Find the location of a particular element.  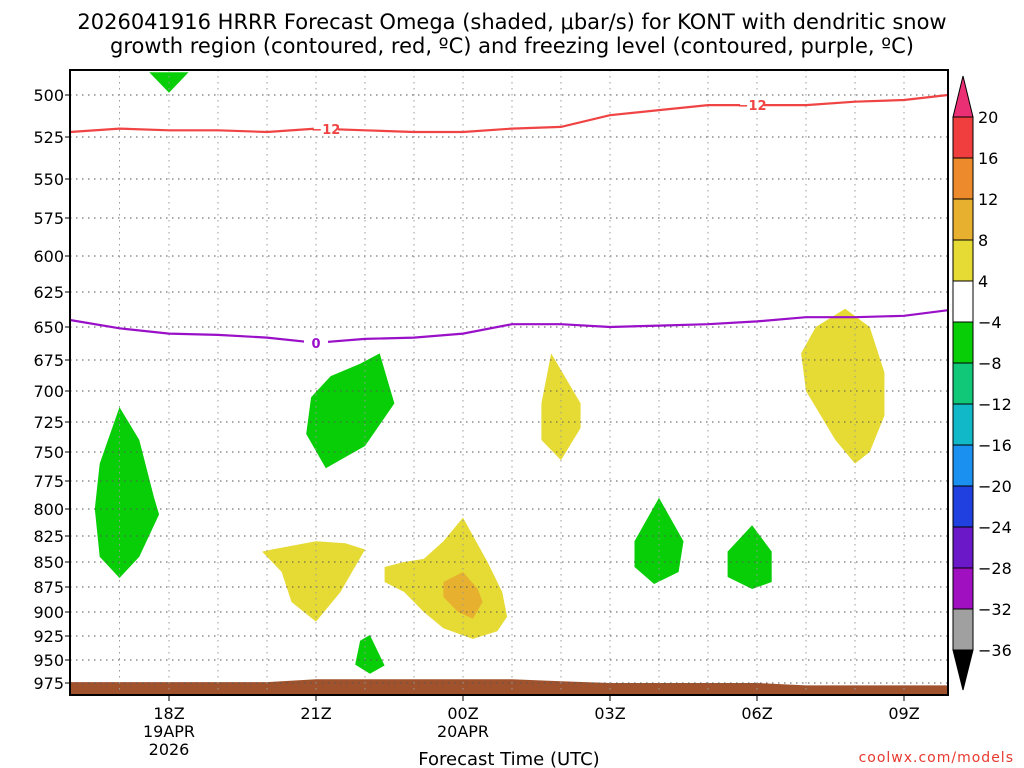

credit-text: coolwx.com/models is located at coordinates (936, 758).